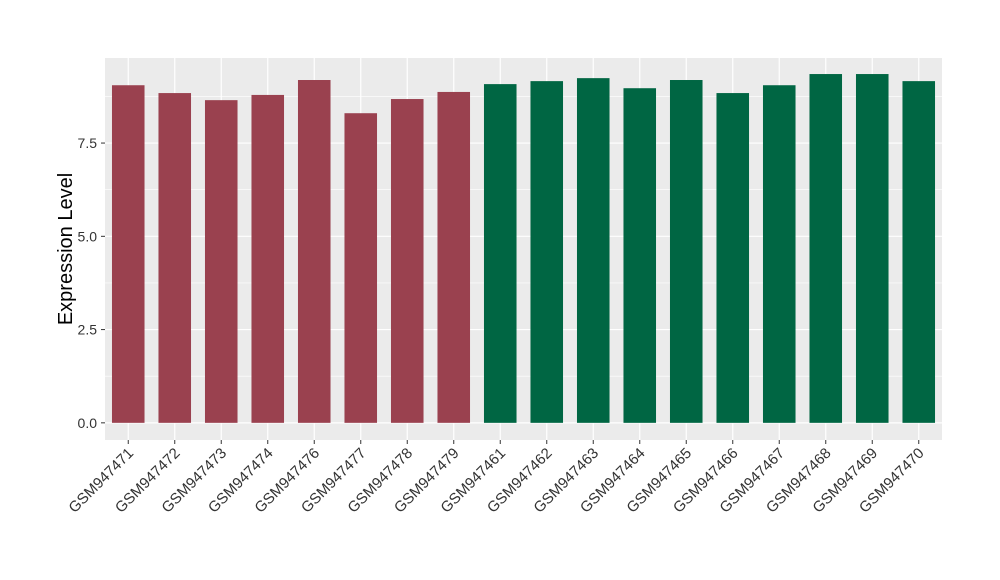  Describe the element at coordinates (88, 330) in the screenshot. I see `y-tick-label: 2.5` at that location.